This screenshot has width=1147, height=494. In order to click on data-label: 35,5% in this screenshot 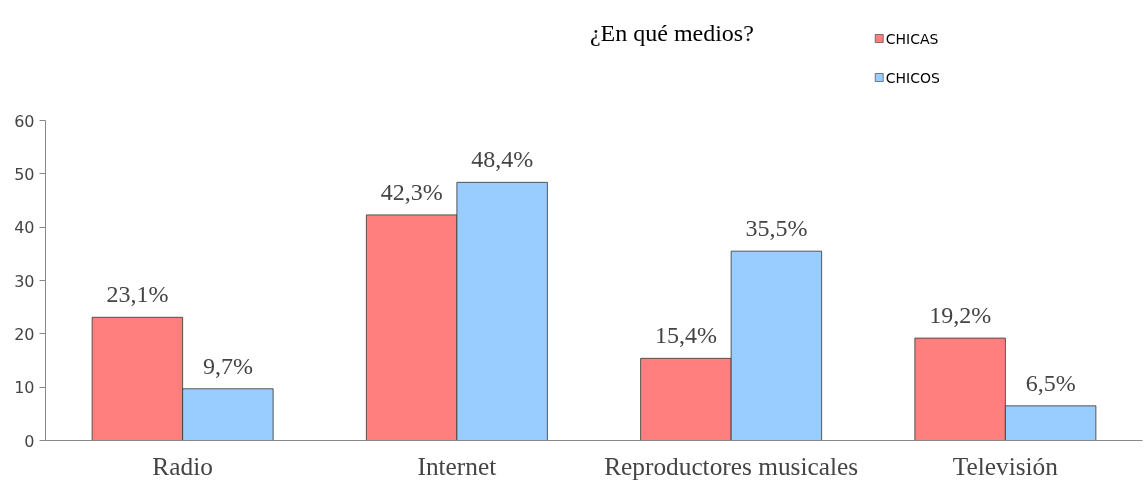, I will do `click(776, 228)`.